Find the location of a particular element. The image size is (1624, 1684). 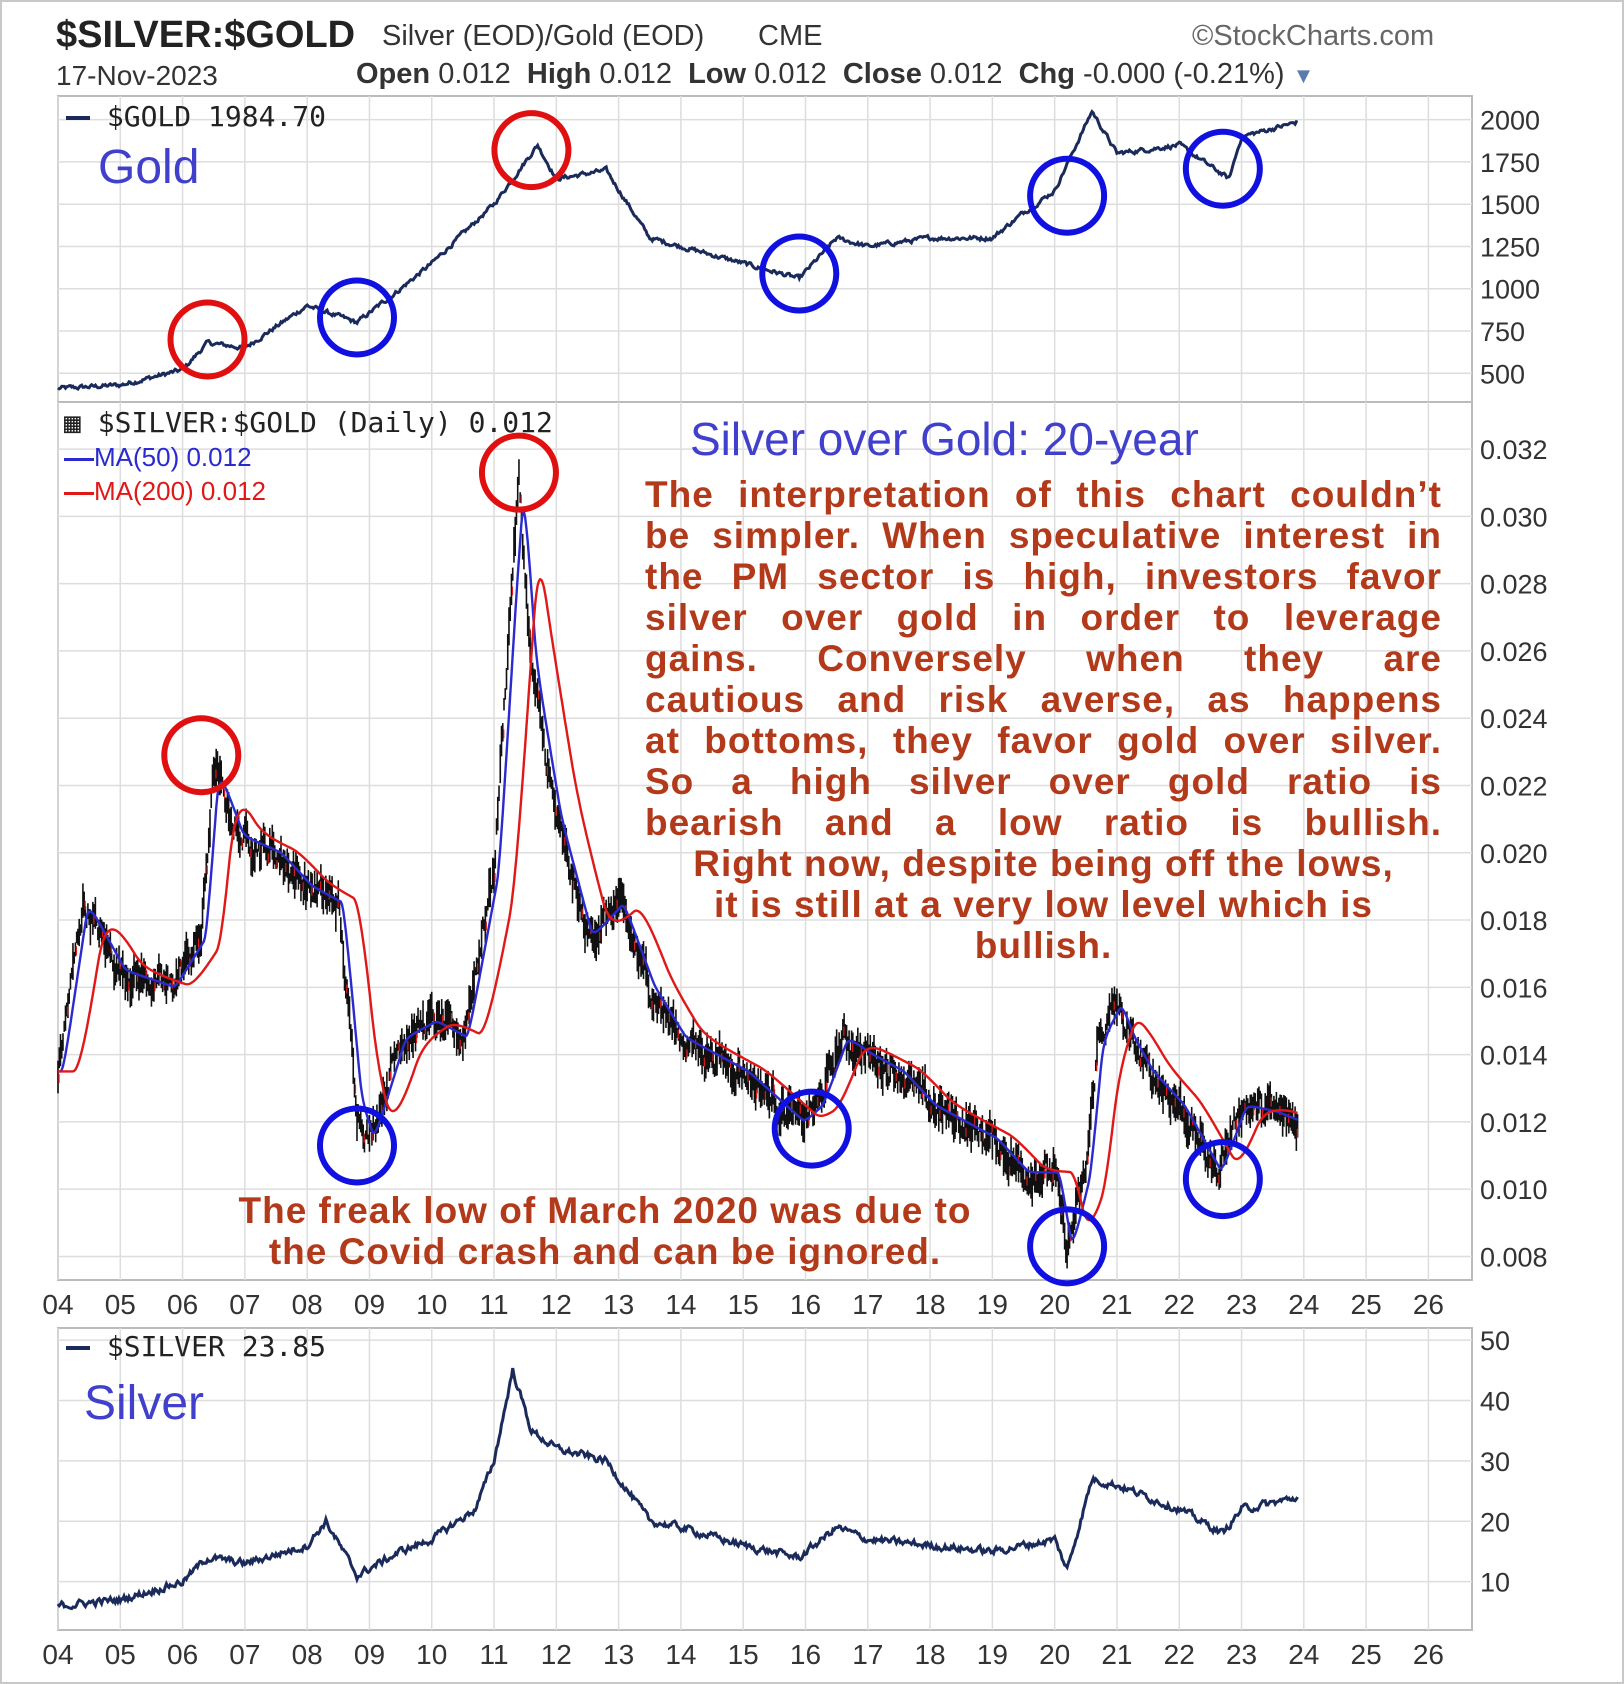

y-tick-label: 750 is located at coordinates (1502, 332).